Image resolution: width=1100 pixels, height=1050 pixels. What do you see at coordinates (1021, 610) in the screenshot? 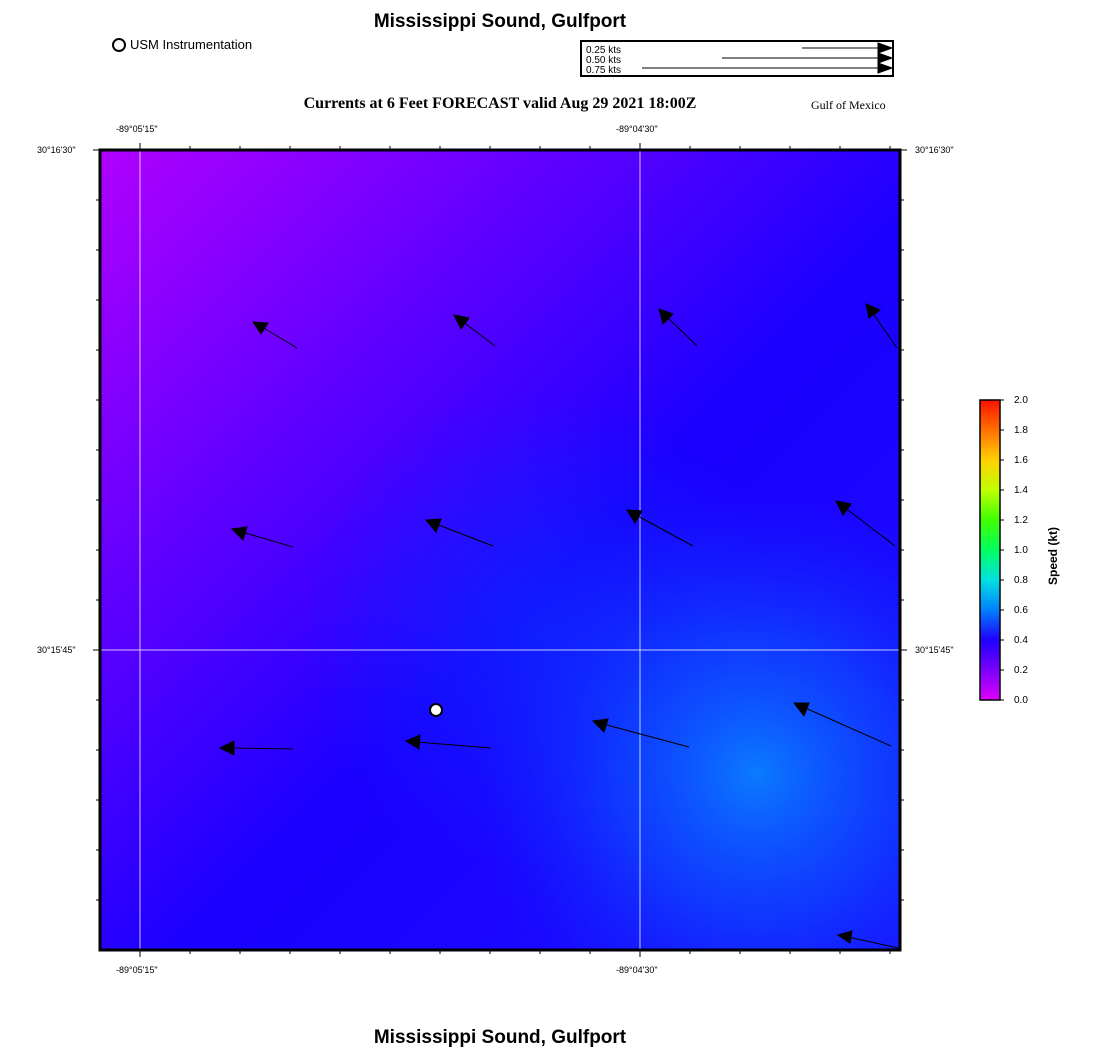
I see `cbar-label: 0.6` at bounding box center [1021, 610].